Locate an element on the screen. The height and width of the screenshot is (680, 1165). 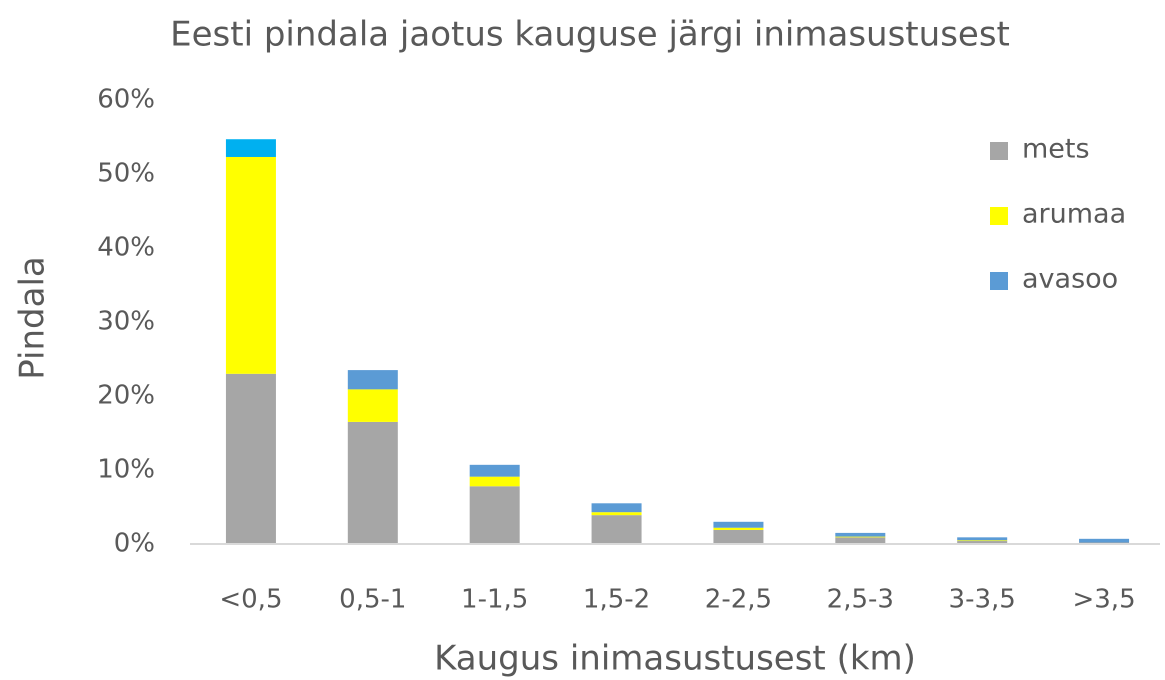
y-tick-label: 0% is located at coordinates (134, 544).